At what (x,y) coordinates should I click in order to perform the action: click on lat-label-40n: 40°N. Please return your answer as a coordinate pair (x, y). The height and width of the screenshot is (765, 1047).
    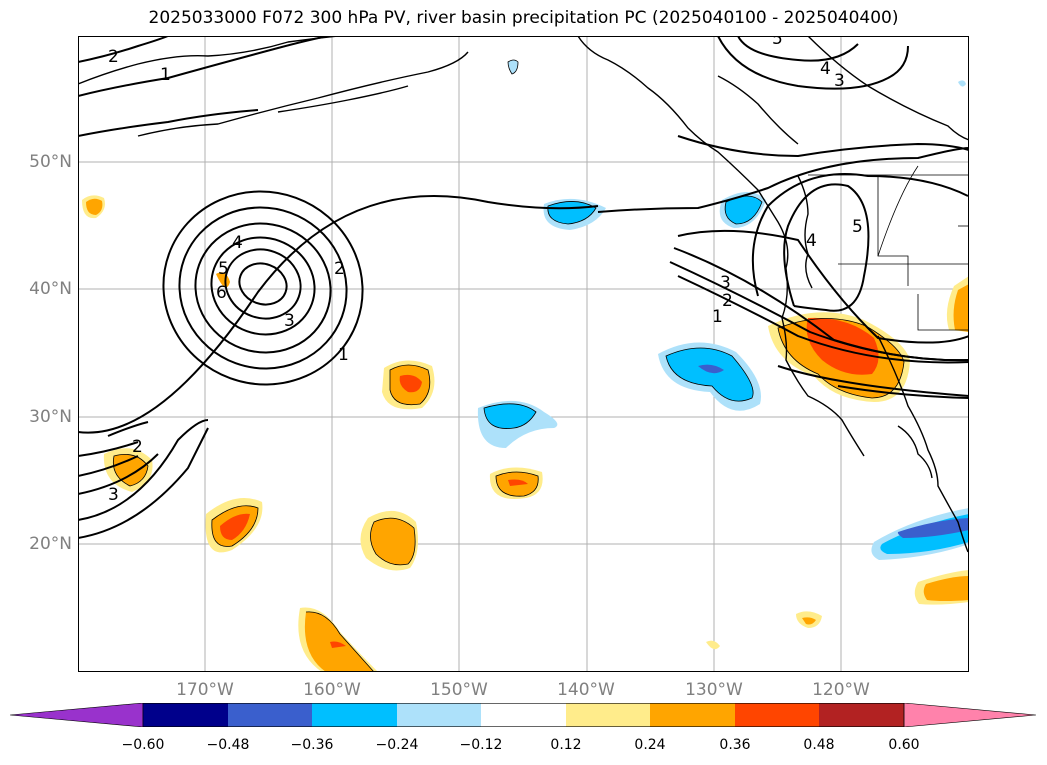
    Looking at the image, I should click on (50, 289).